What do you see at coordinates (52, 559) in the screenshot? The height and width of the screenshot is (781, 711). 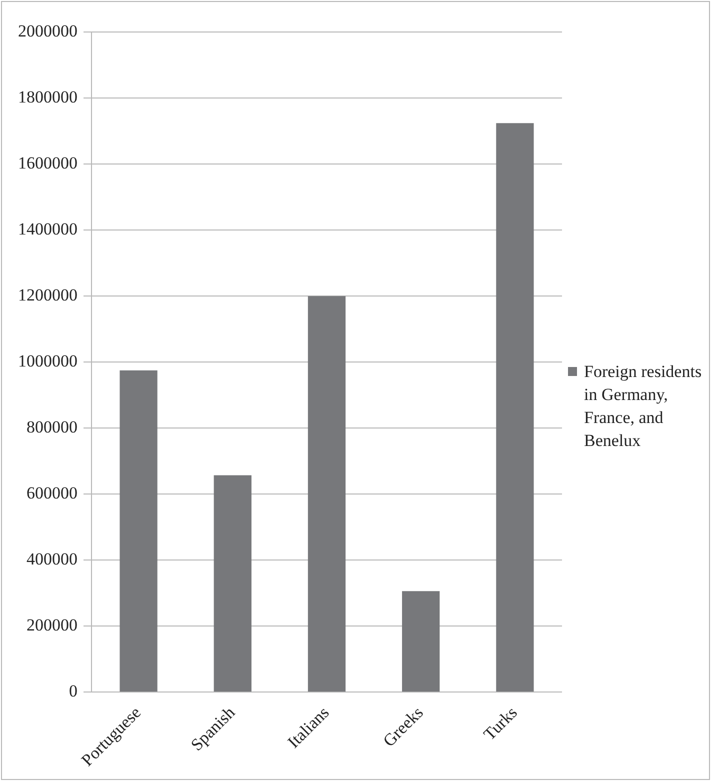 I see `y-tick-label: 400000` at bounding box center [52, 559].